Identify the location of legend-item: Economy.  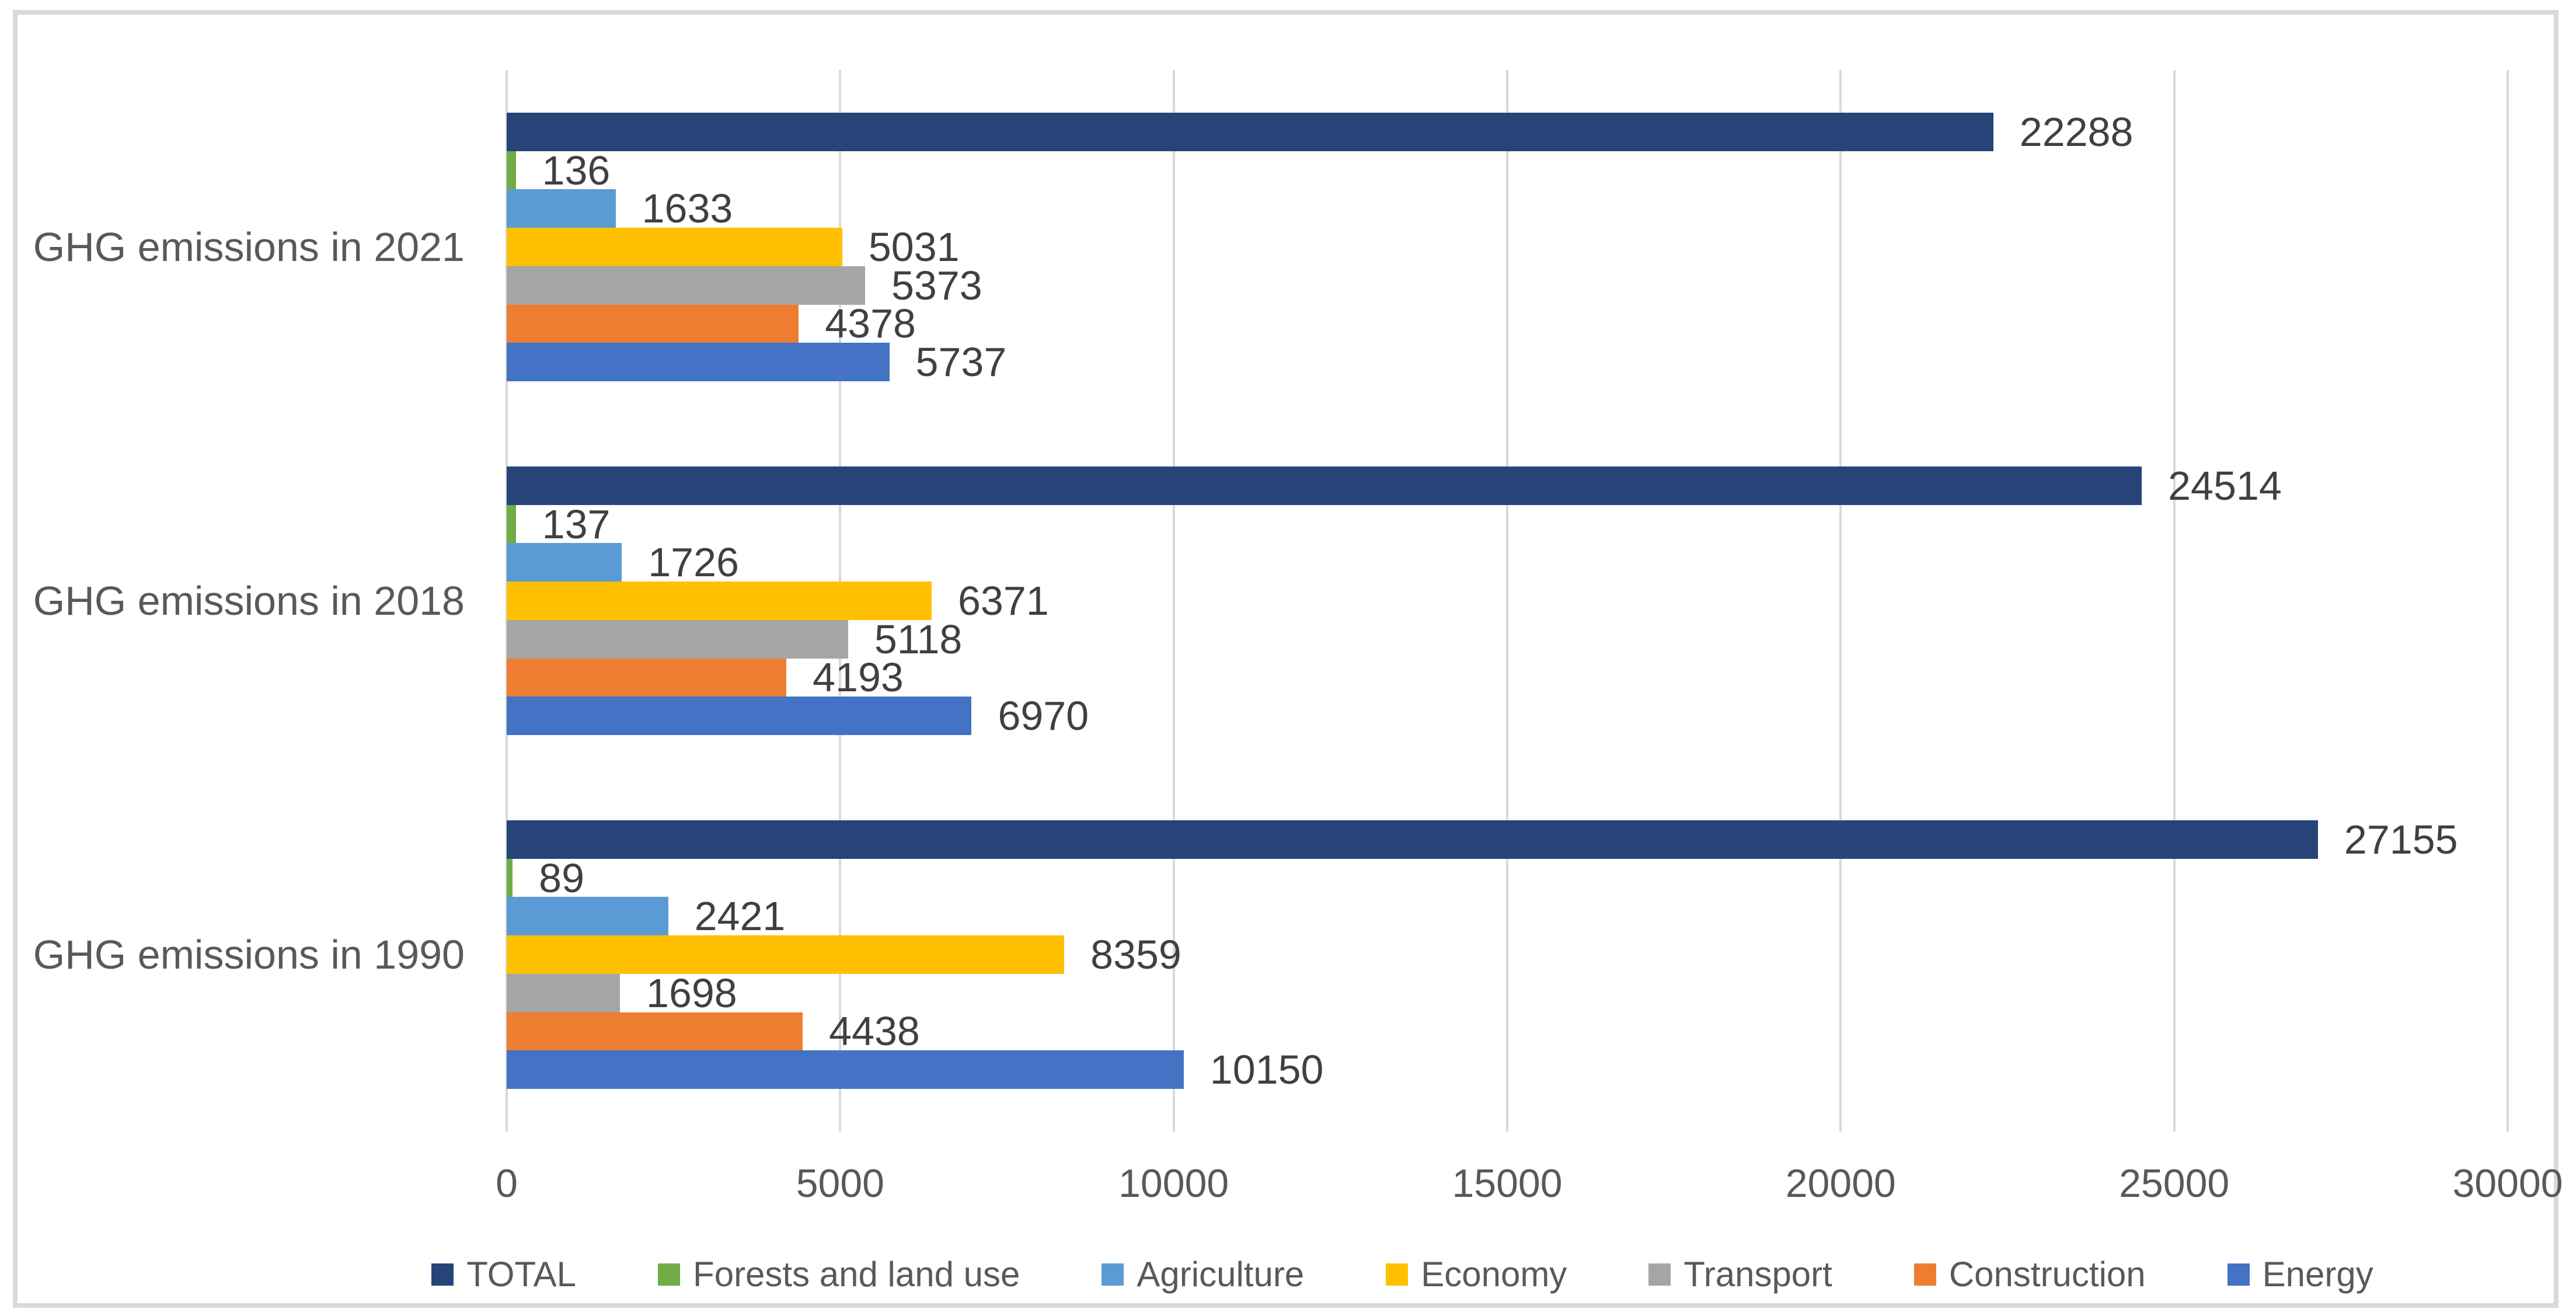
(1476, 1274).